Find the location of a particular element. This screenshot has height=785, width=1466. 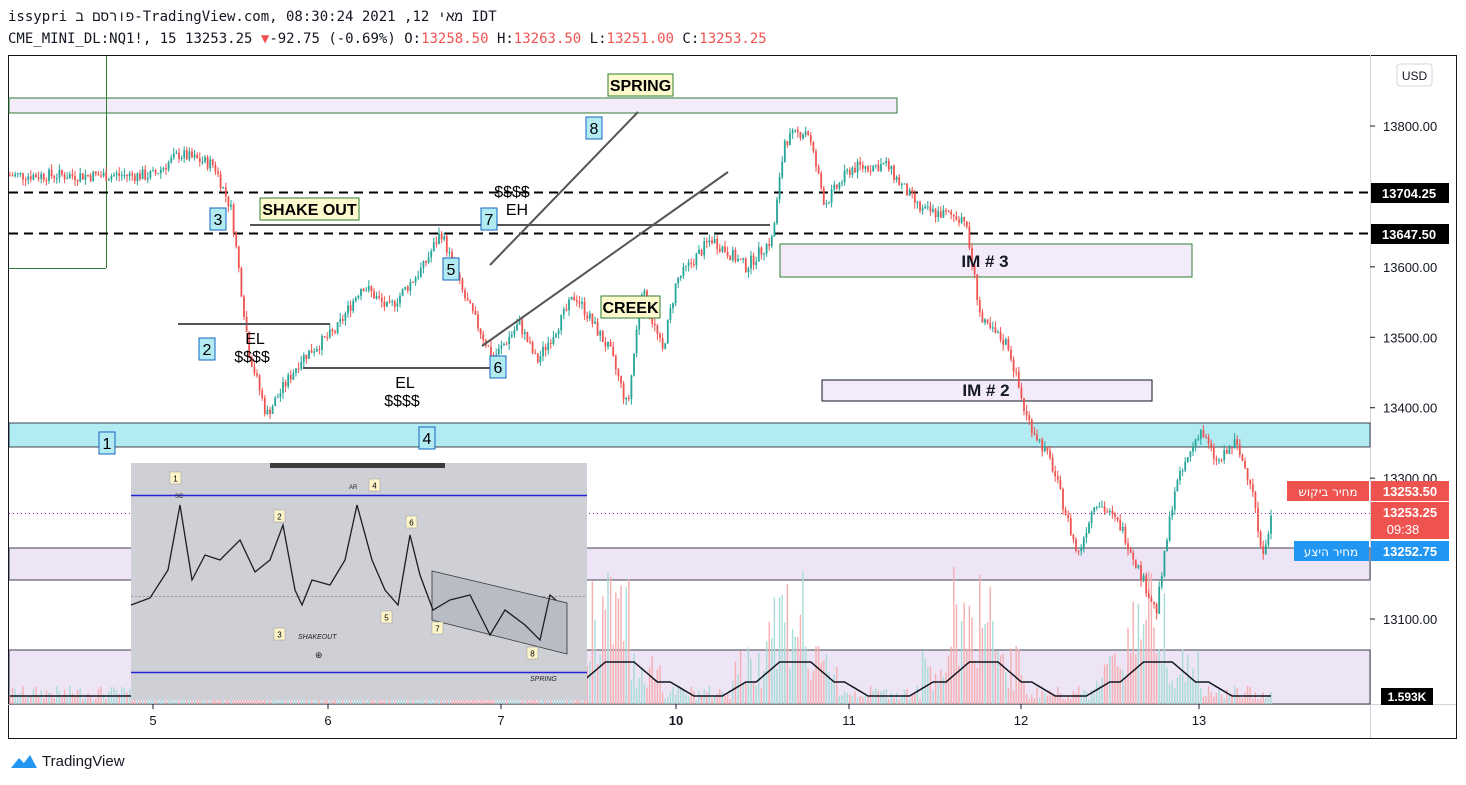

creek-line is located at coordinates (605, 259).